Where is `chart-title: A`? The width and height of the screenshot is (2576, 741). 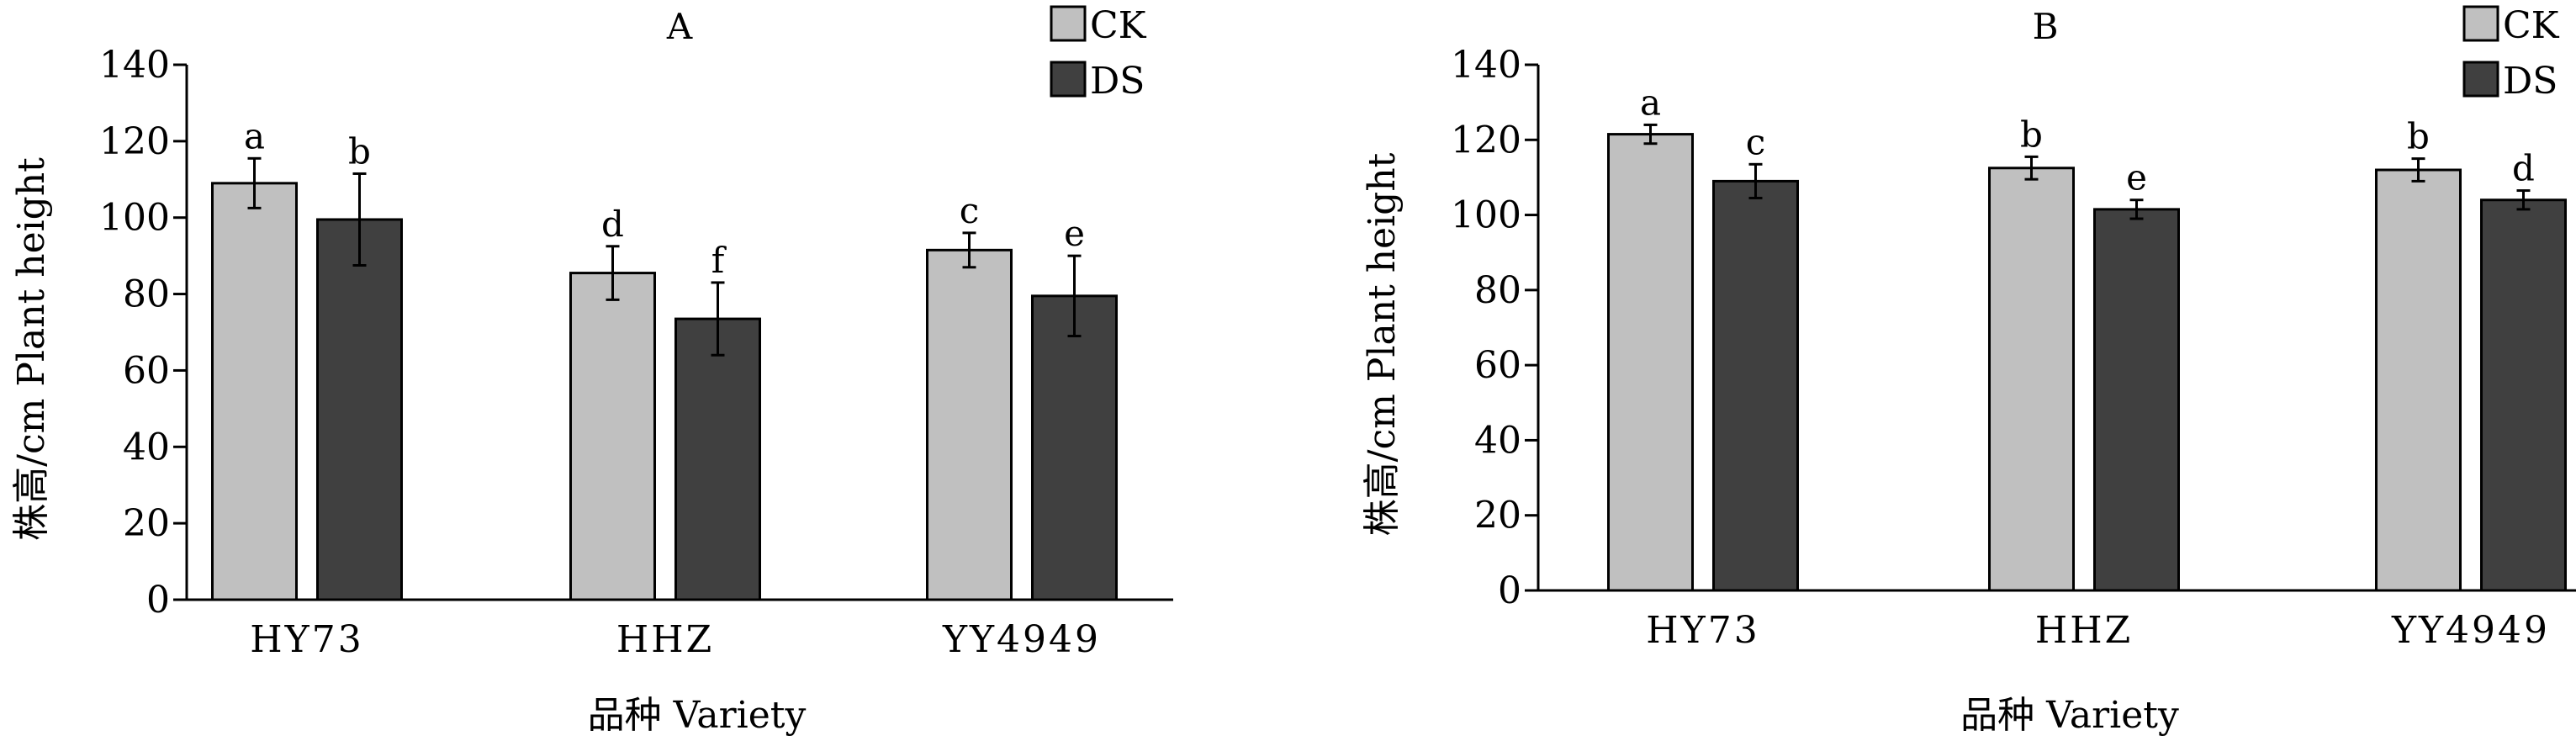 chart-title: A is located at coordinates (679, 26).